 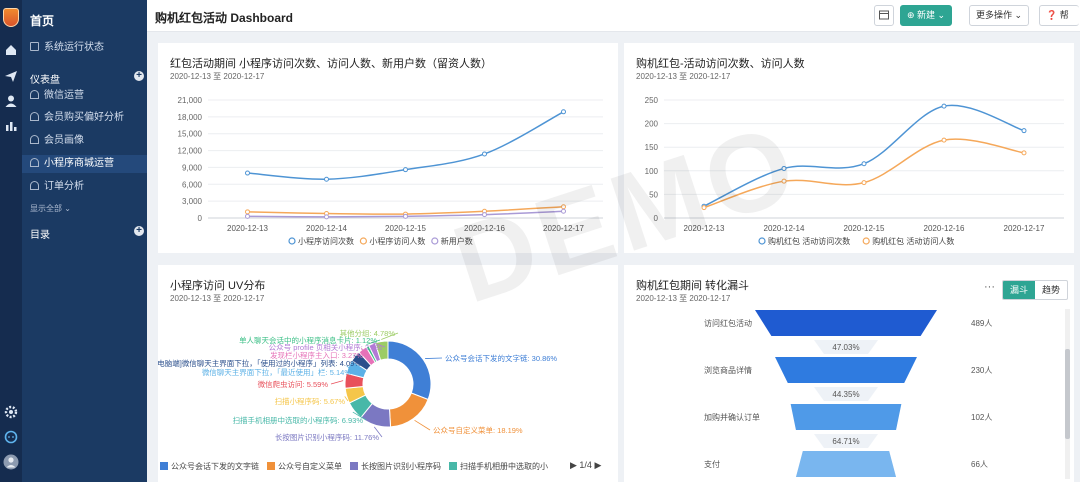 I want to click on chat-icon, so click(x=11, y=437).